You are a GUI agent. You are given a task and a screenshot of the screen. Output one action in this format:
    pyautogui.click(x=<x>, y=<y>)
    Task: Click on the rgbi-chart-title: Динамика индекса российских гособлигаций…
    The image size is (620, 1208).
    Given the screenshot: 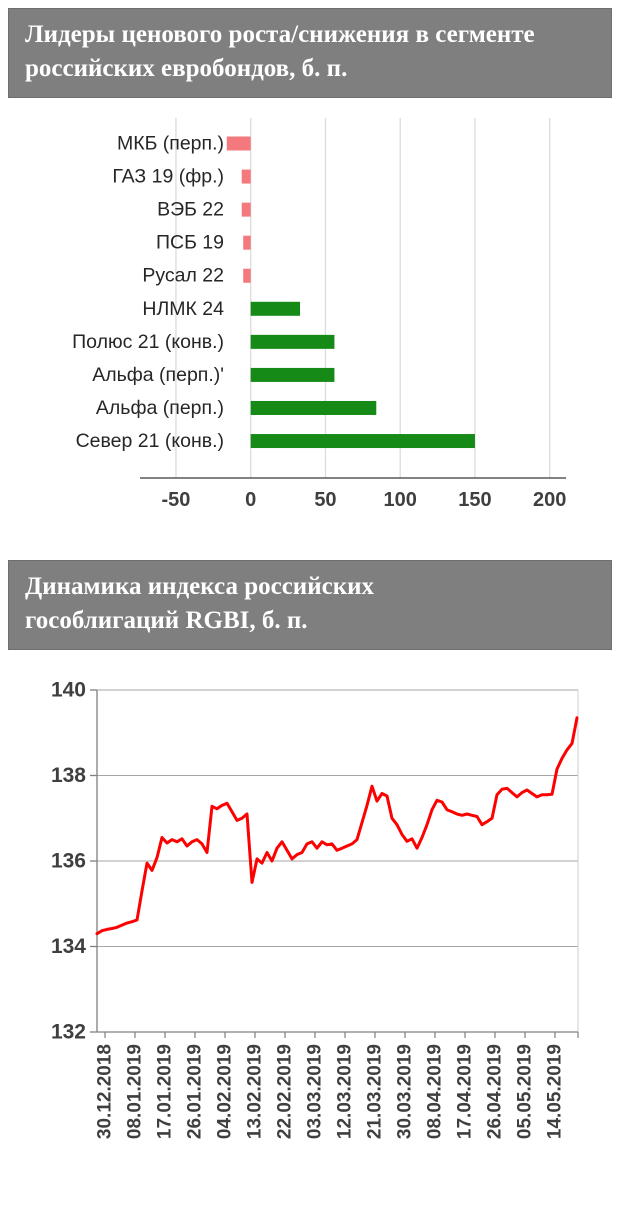 What is the action you would take?
    pyautogui.click(x=200, y=603)
    